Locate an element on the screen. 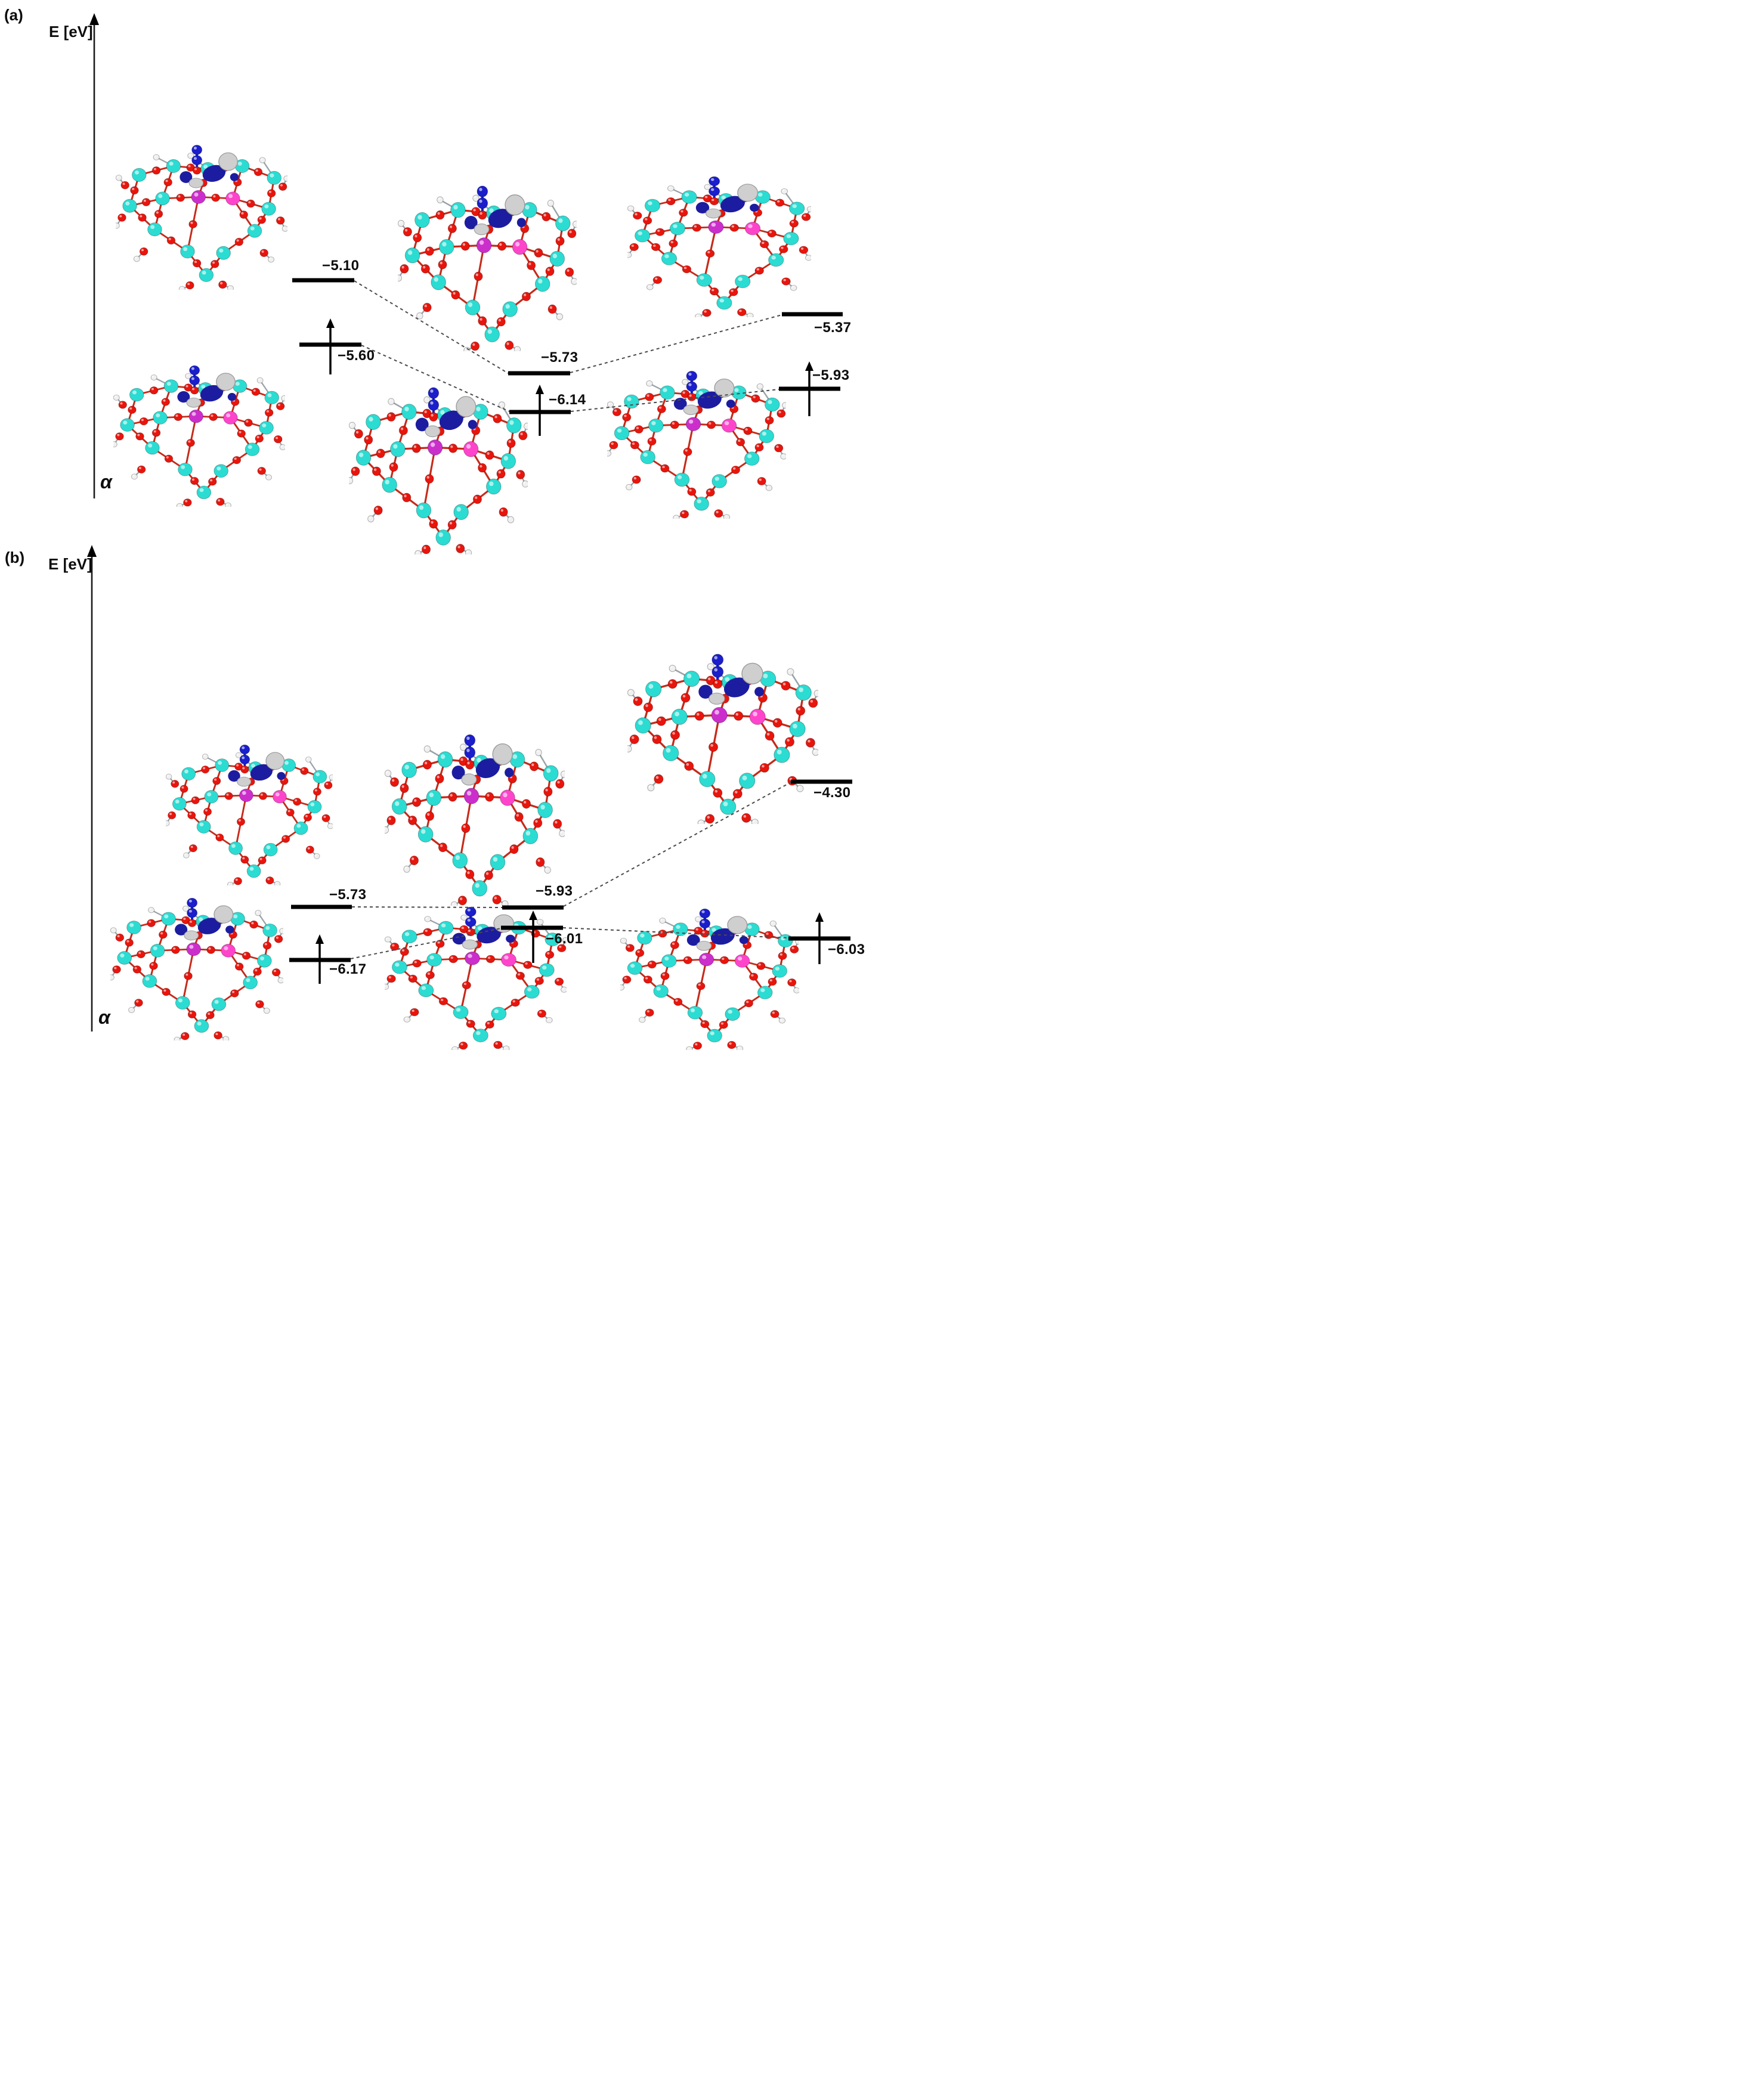  panel-b-graphics is located at coordinates (469, 797).